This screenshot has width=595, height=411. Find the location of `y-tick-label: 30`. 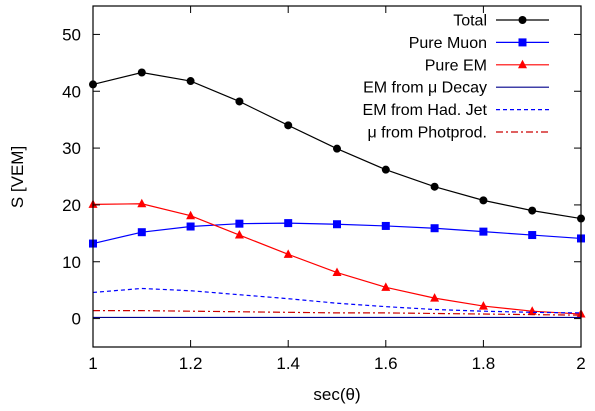

y-tick-label: 30 is located at coordinates (71, 148).